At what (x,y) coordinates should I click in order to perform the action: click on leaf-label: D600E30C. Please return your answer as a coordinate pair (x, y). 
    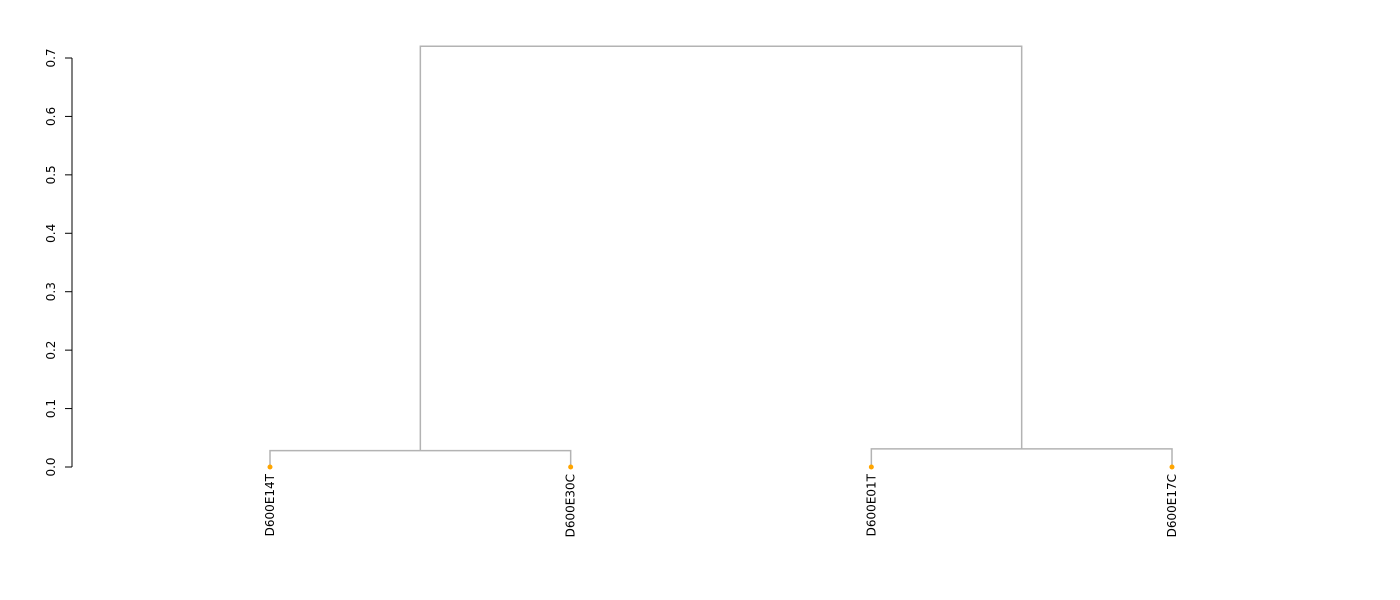
    Looking at the image, I should click on (571, 505).